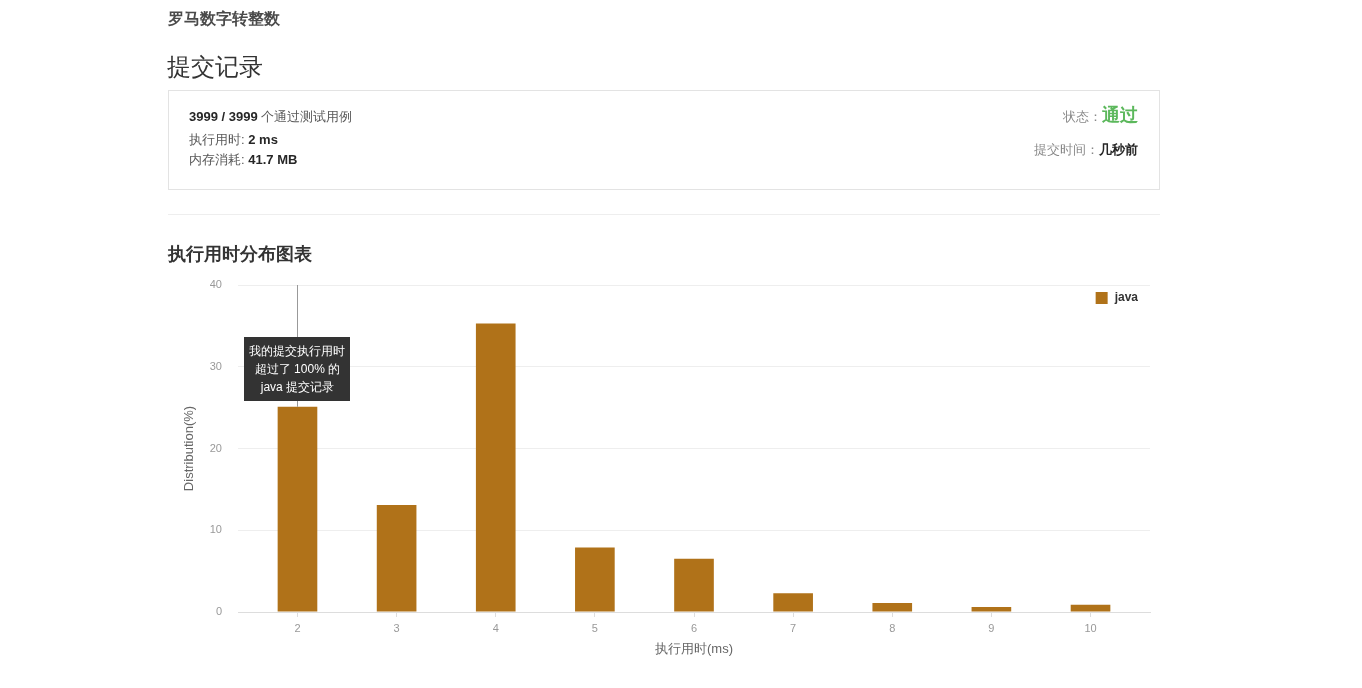 The height and width of the screenshot is (688, 1362). Describe the element at coordinates (215, 529) in the screenshot. I see `y-tick-label: 10` at that location.